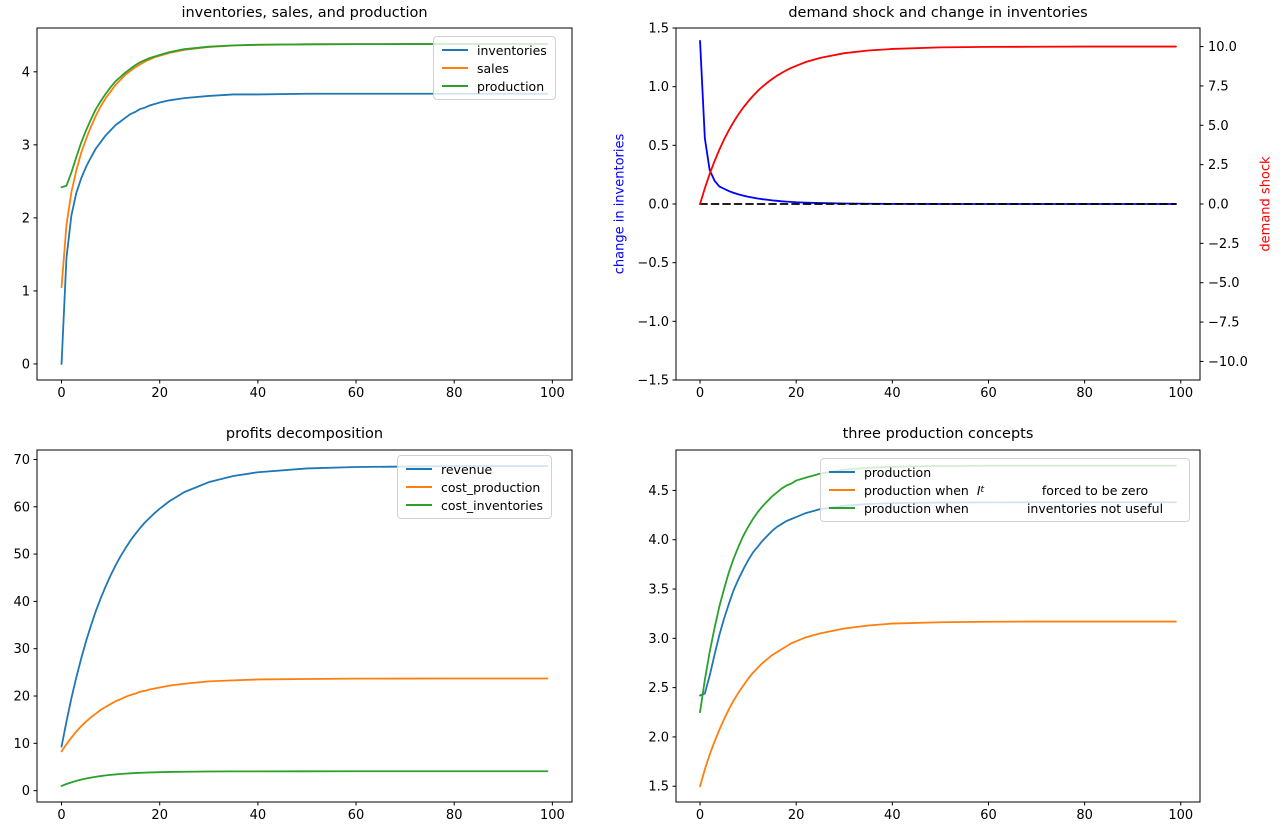 Image resolution: width=1281 pixels, height=834 pixels. Describe the element at coordinates (455, 68) in the screenshot. I see `legend-line-sales` at that location.